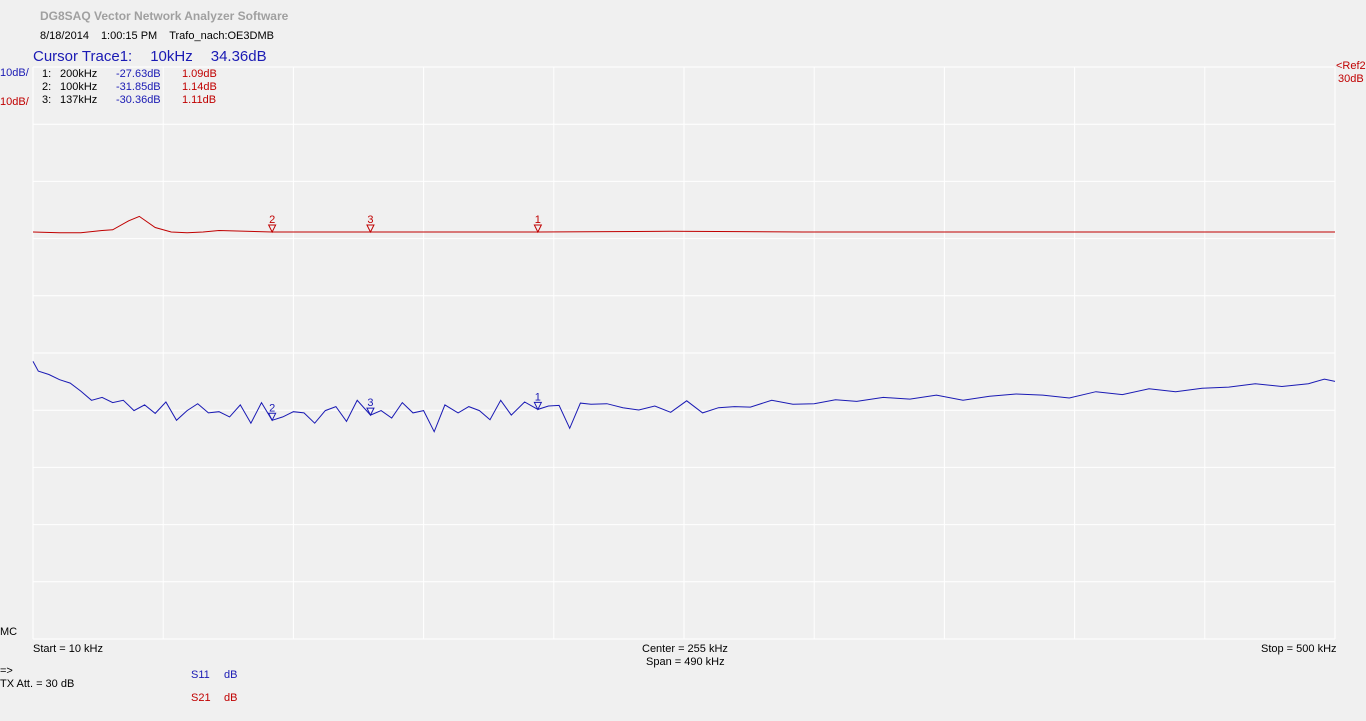 This screenshot has height=721, width=1366. I want to click on start-frequency-label: Start = 10 kHz, so click(68, 649).